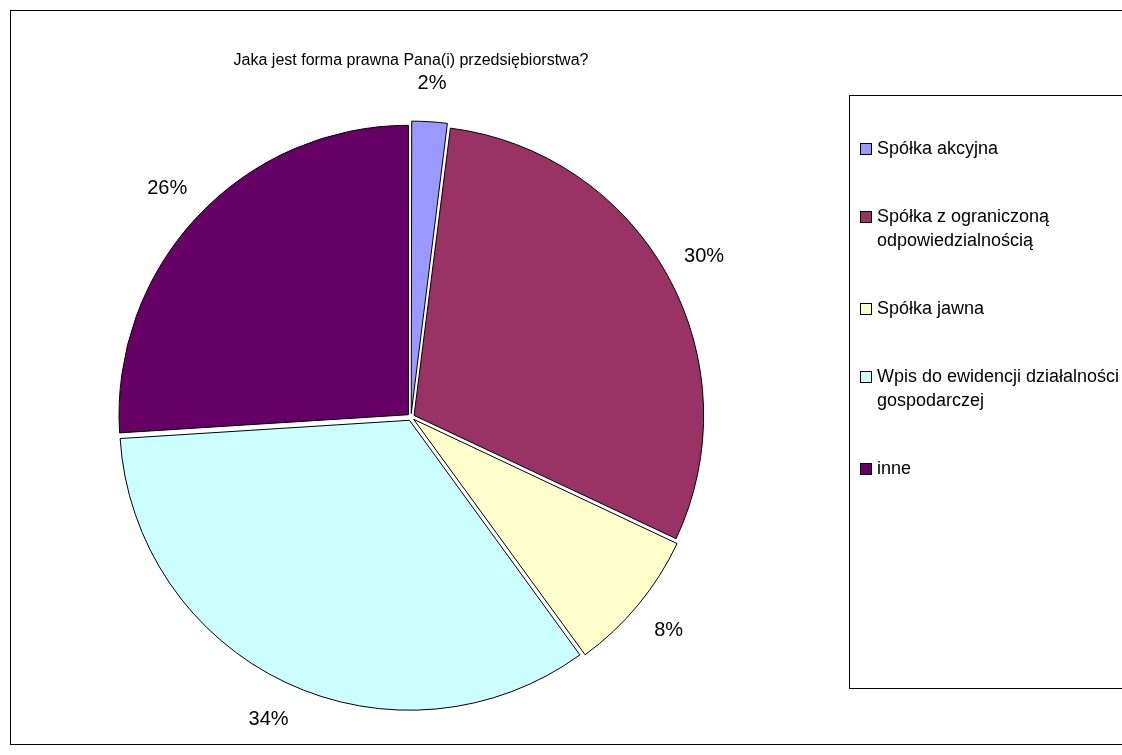  I want to click on data-label: 30%, so click(704, 254).